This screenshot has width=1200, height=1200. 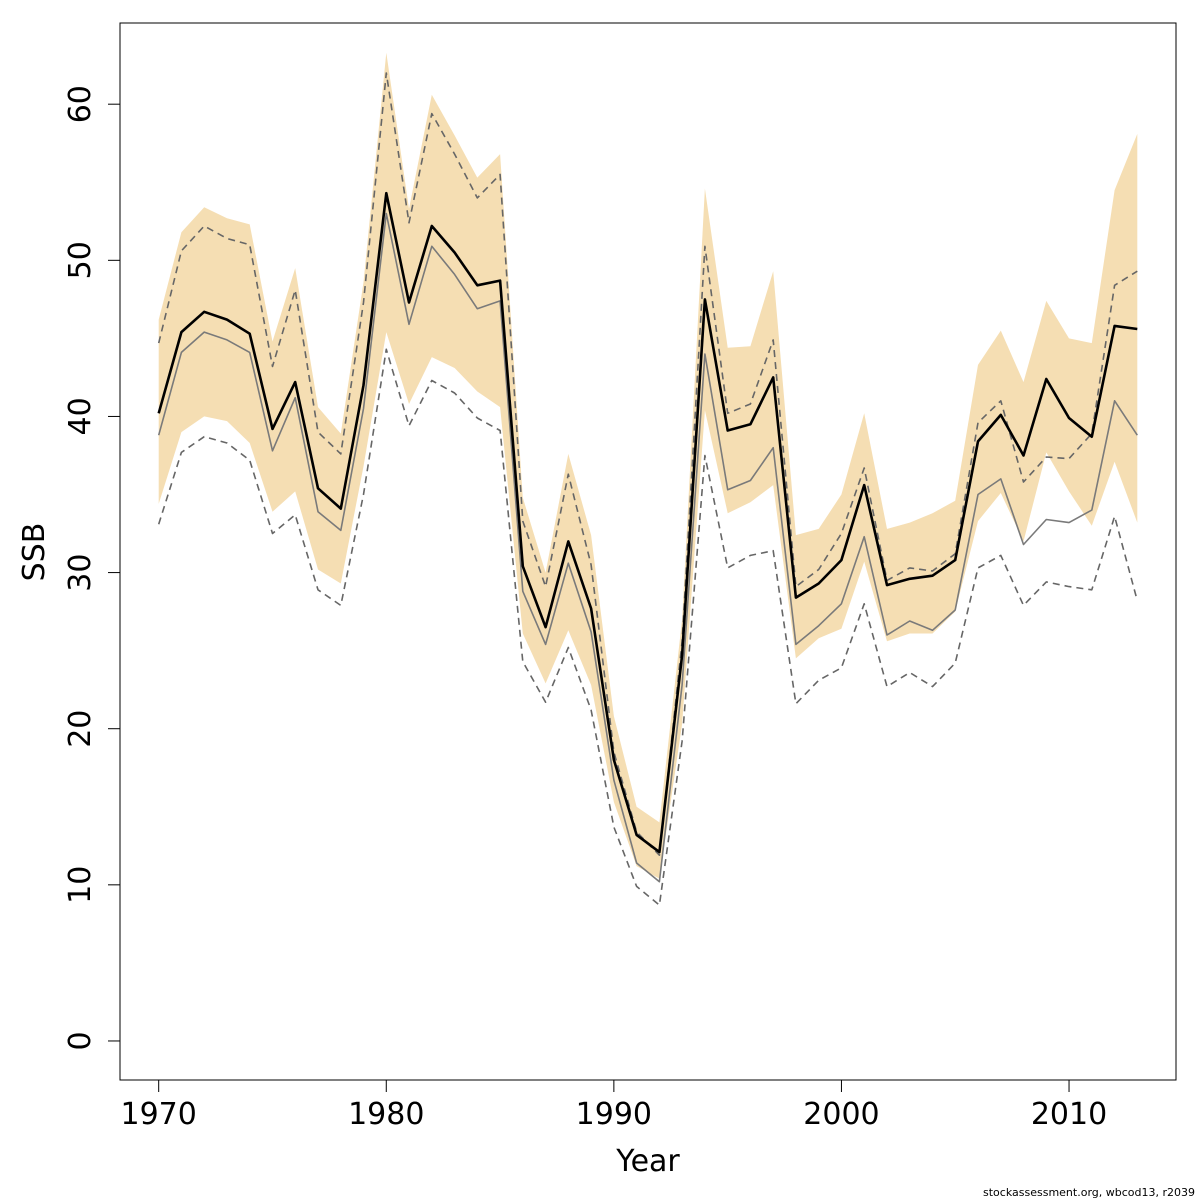 I want to click on footnote: stockassessment.org, wbcod13, r2039, so click(x=1089, y=1192).